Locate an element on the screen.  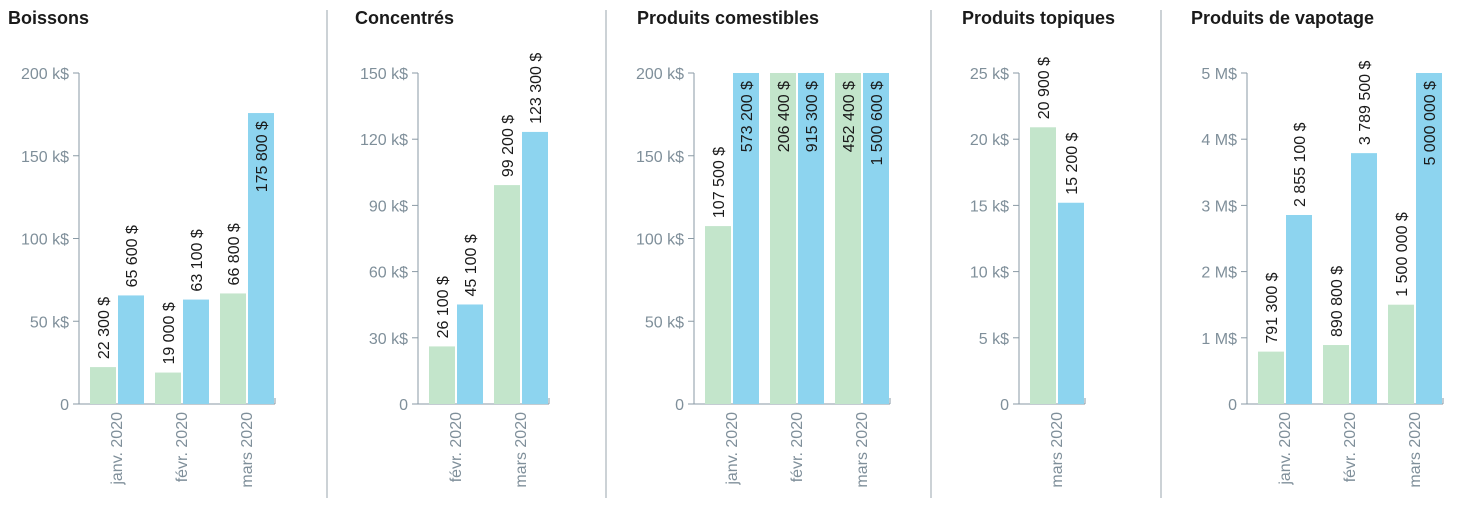
value-label: 890 800 $ is located at coordinates (1337, 301).